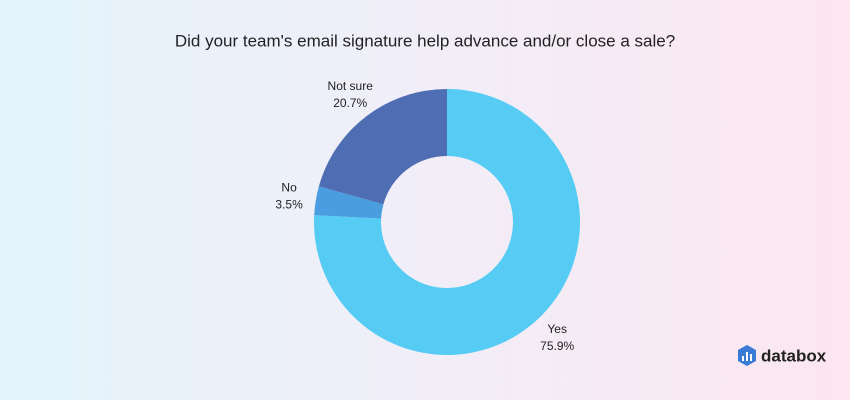  What do you see at coordinates (557, 329) in the screenshot?
I see `slice-category-label: Yes` at bounding box center [557, 329].